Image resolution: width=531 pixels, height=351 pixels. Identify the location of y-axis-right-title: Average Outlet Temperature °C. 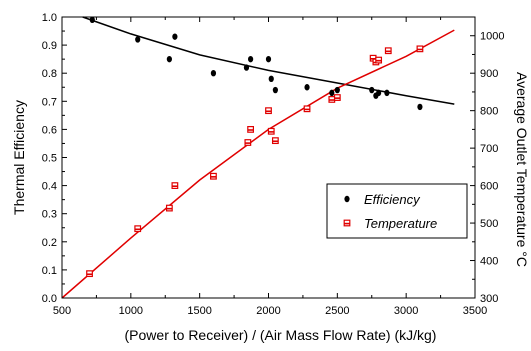
(522, 169).